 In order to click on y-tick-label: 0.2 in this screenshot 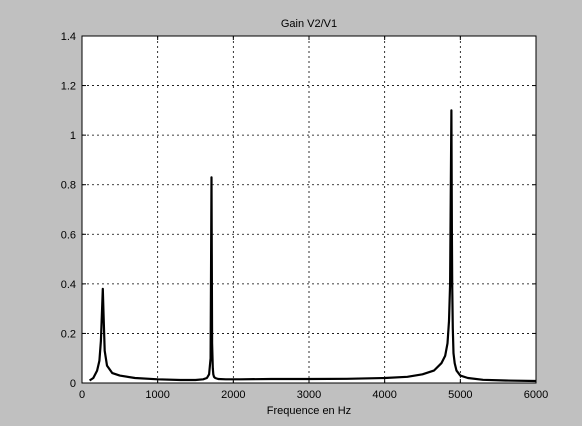, I will do `click(68, 334)`.